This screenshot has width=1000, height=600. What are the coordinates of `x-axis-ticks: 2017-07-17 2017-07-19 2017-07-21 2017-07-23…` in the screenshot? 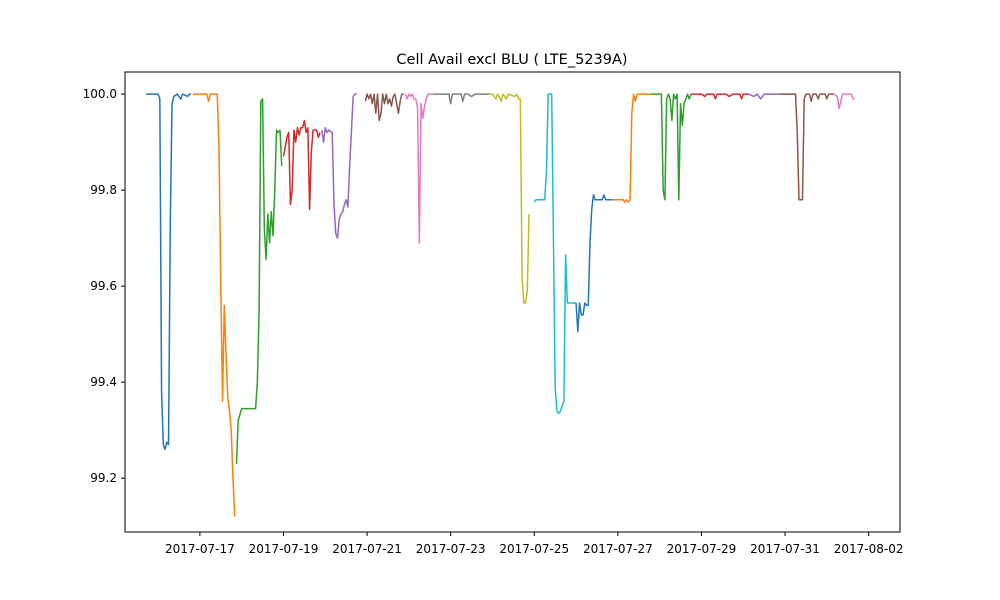 It's located at (534, 544).